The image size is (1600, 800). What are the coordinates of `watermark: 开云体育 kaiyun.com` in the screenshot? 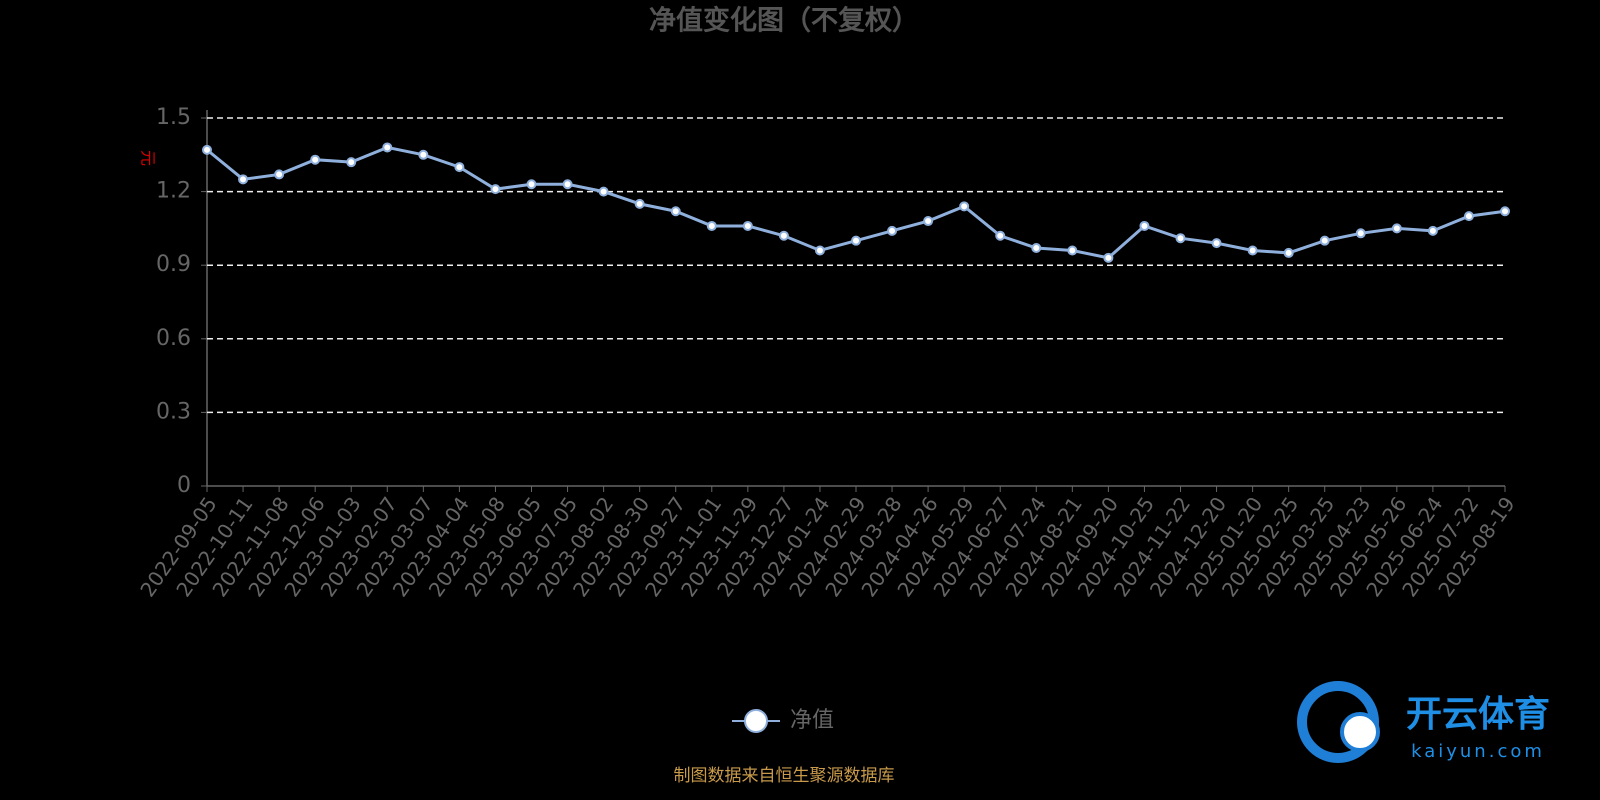 It's located at (1423, 722).